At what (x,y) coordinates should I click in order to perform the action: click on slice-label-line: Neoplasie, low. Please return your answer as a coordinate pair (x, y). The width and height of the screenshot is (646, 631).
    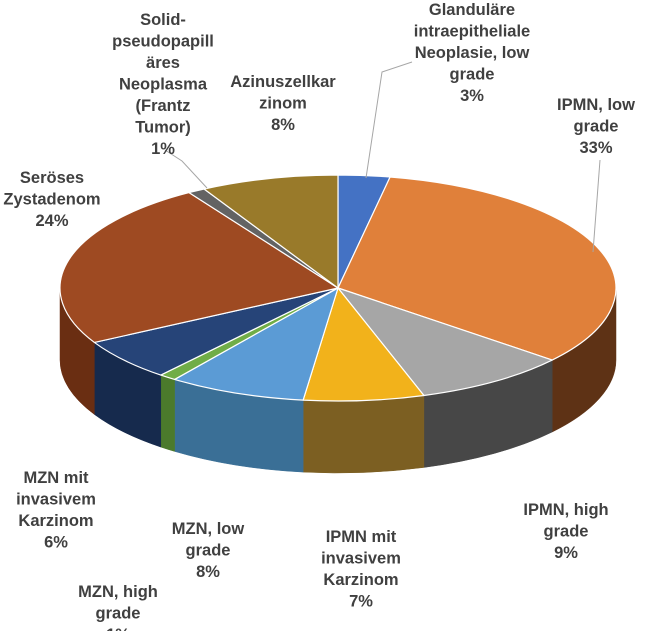
    Looking at the image, I should click on (472, 53).